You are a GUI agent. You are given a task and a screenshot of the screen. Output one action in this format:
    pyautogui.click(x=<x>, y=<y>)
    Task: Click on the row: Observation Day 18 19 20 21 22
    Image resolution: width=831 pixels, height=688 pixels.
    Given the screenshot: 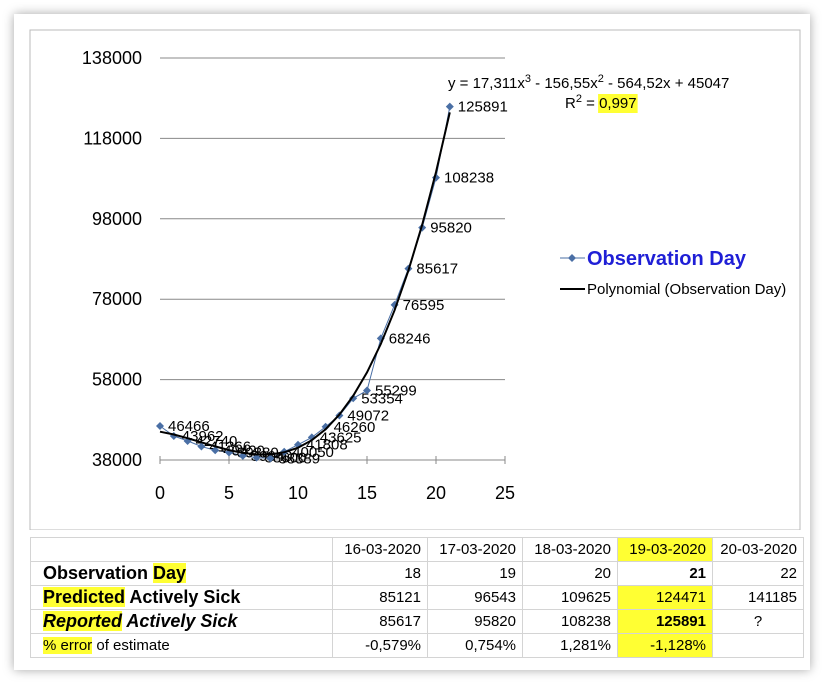 What is the action you would take?
    pyautogui.click(x=417, y=573)
    